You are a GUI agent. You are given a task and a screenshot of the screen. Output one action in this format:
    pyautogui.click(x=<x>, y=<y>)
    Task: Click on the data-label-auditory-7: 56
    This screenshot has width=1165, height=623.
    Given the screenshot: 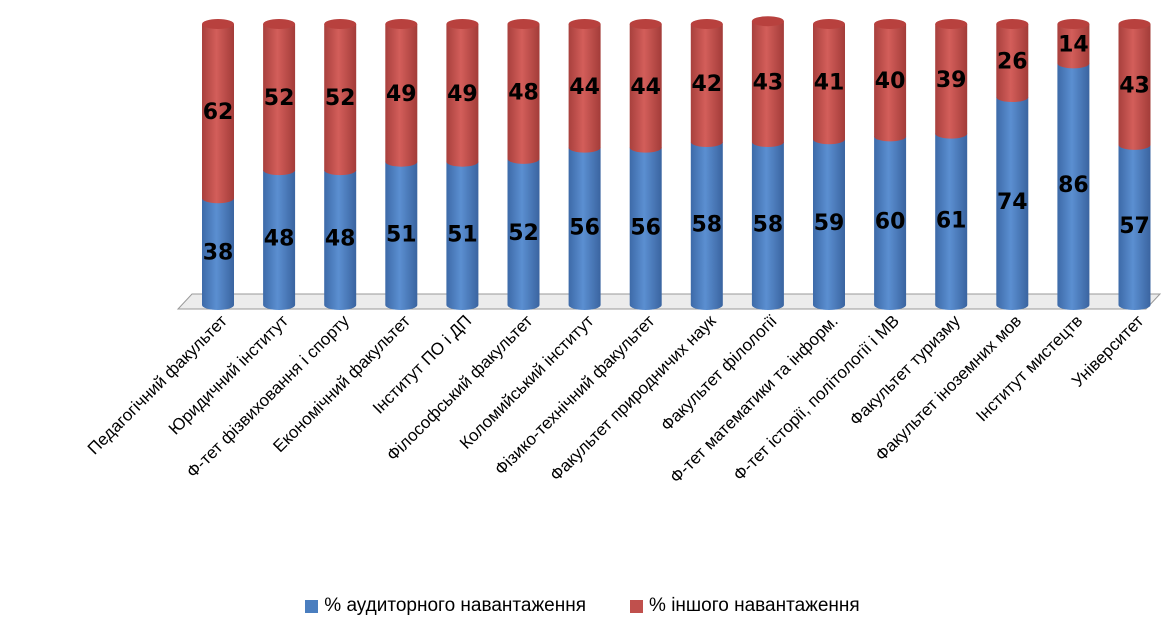 What is the action you would take?
    pyautogui.click(x=645, y=227)
    